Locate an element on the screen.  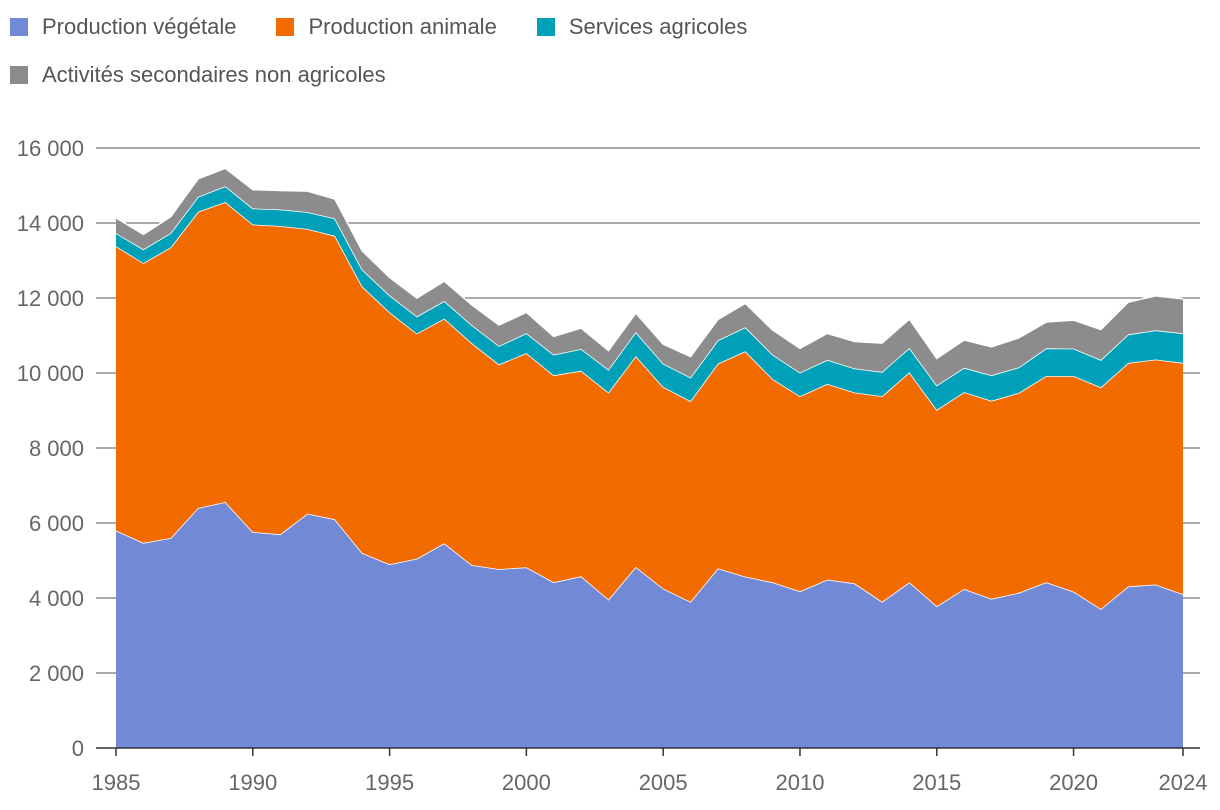
y-tick-label: 0 is located at coordinates (78, 748).